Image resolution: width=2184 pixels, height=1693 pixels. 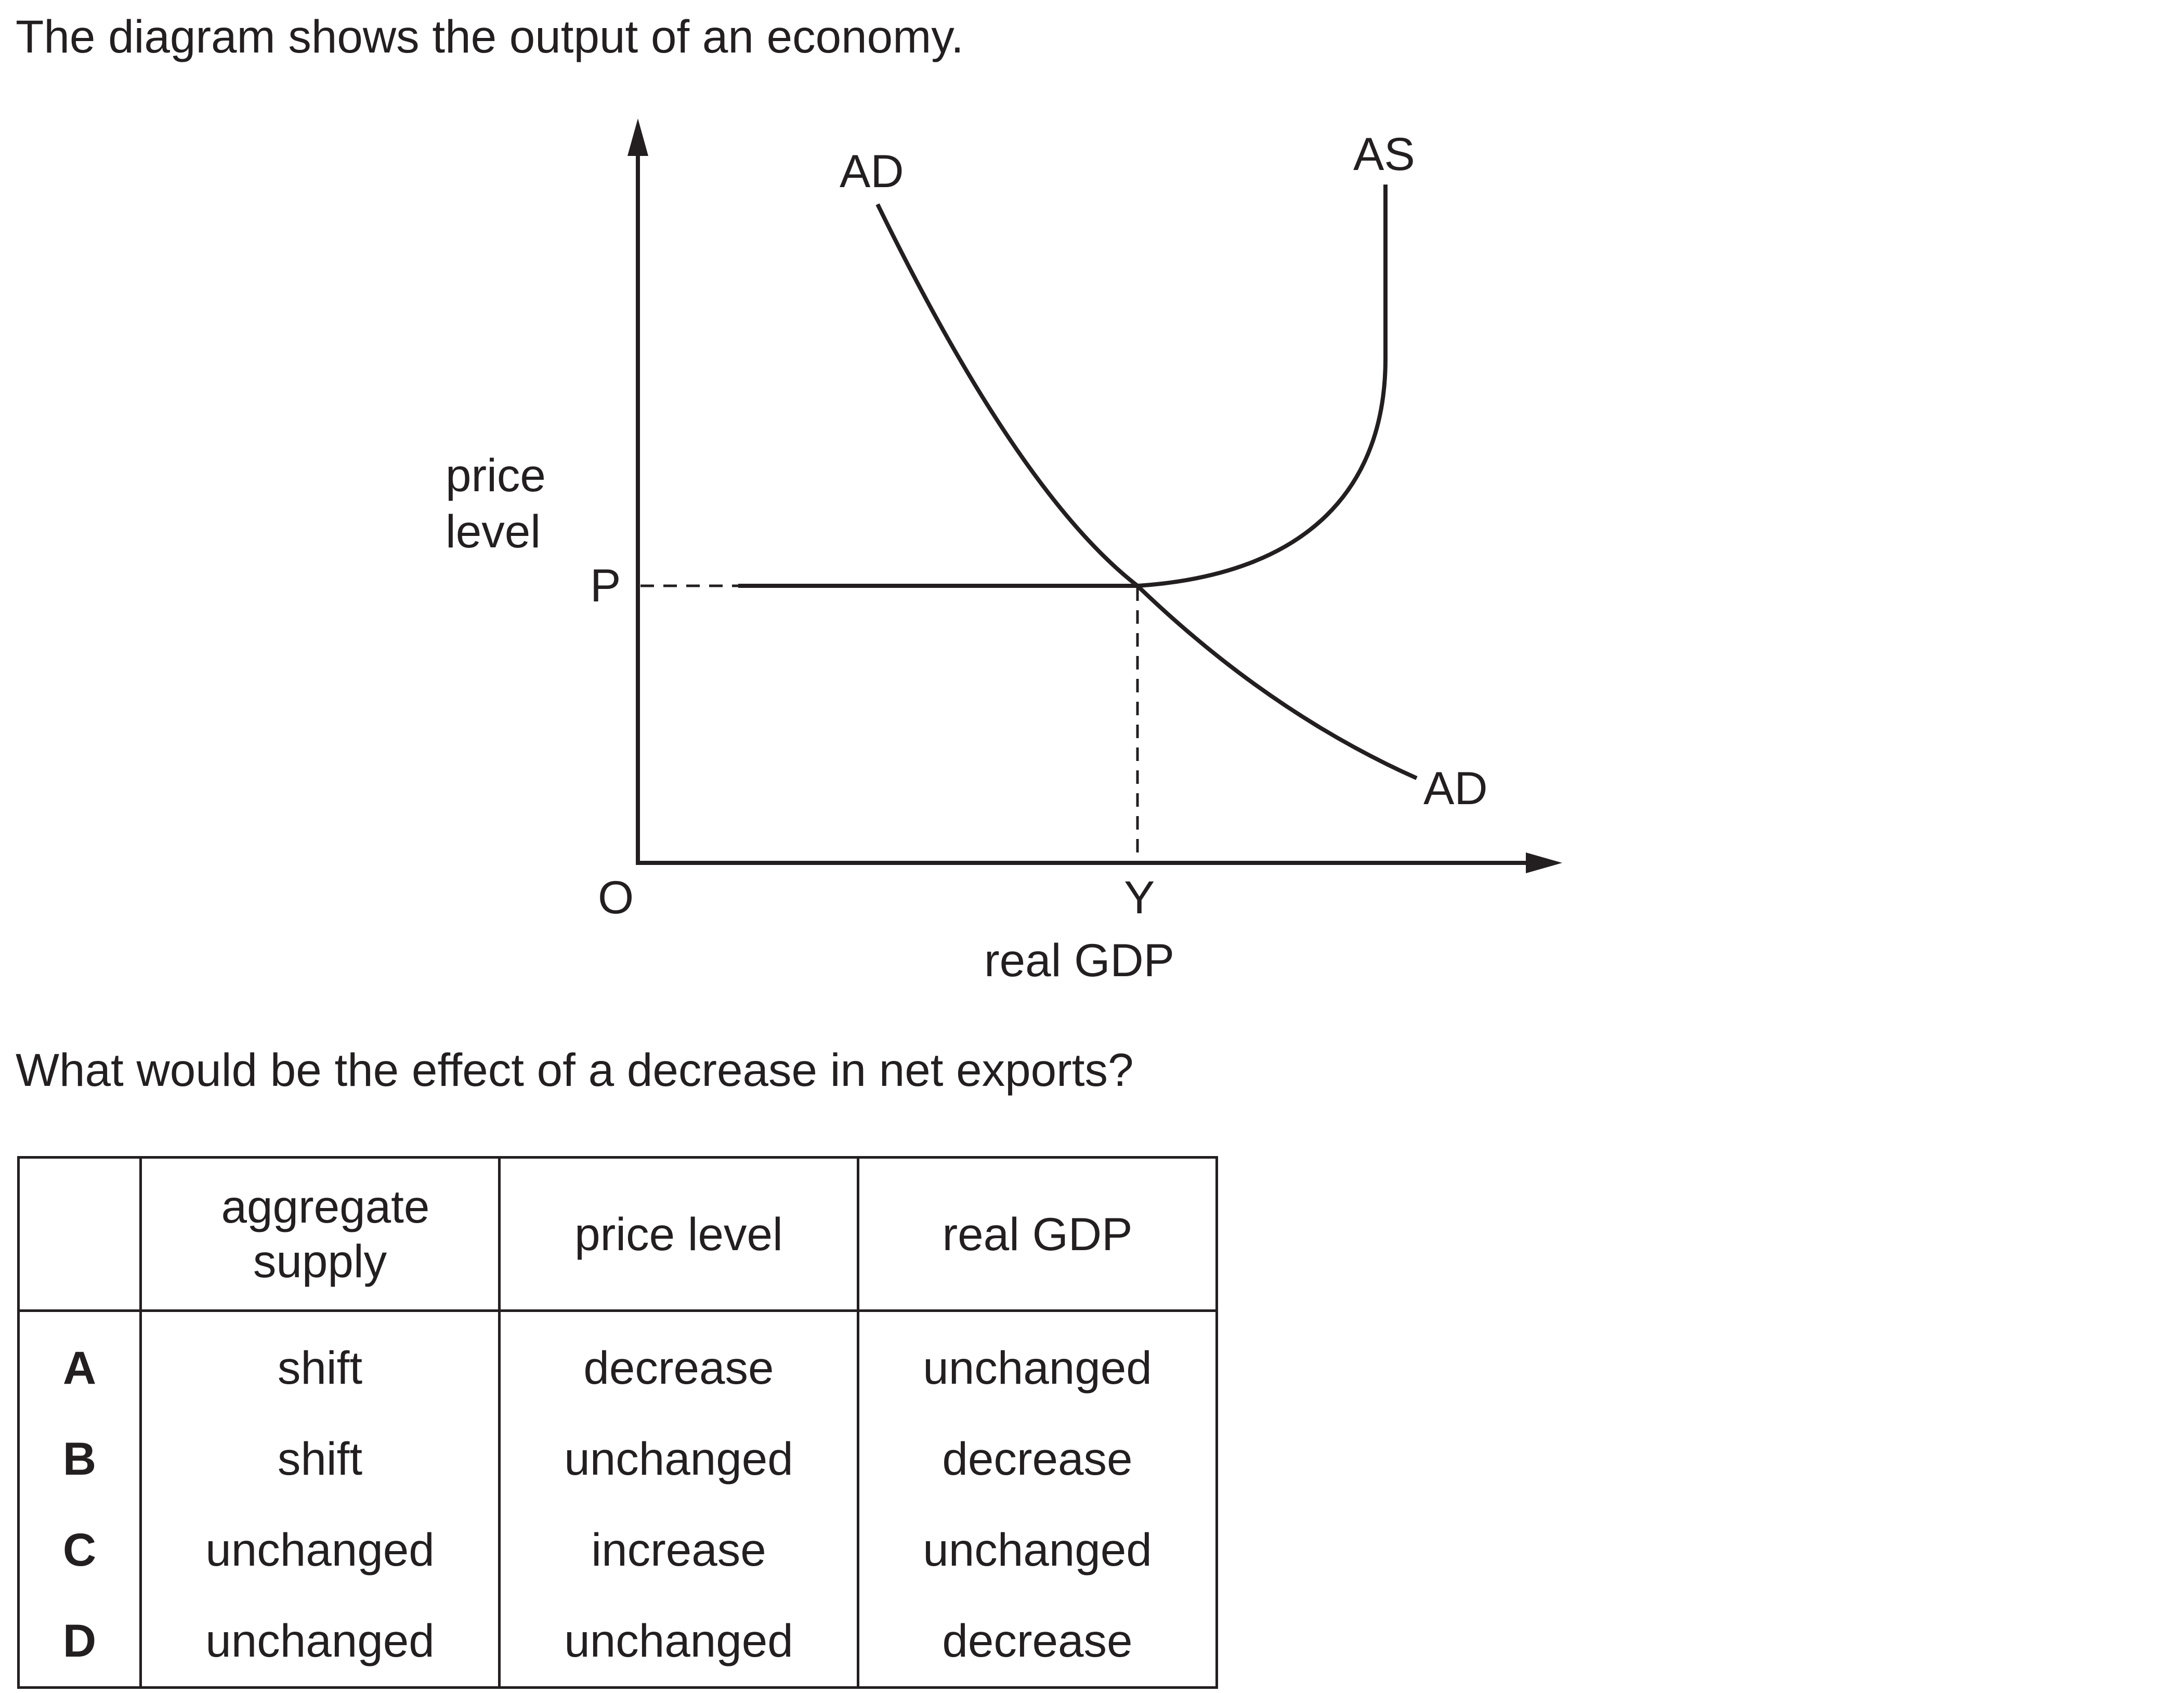 What do you see at coordinates (1038, 1234) in the screenshot?
I see `header-real-gdp: real GDP` at bounding box center [1038, 1234].